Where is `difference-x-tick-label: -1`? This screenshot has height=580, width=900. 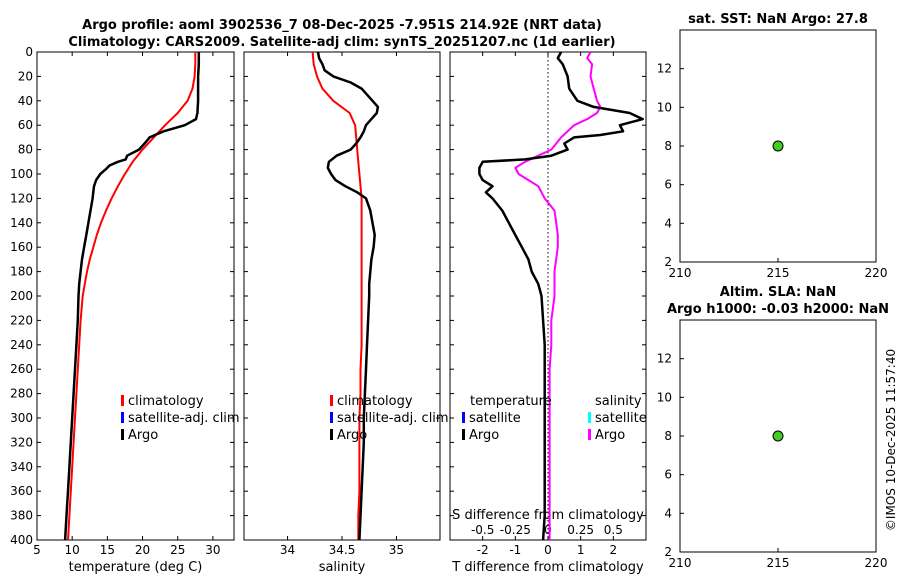 difference-x-tick-label: -1 is located at coordinates (515, 550).